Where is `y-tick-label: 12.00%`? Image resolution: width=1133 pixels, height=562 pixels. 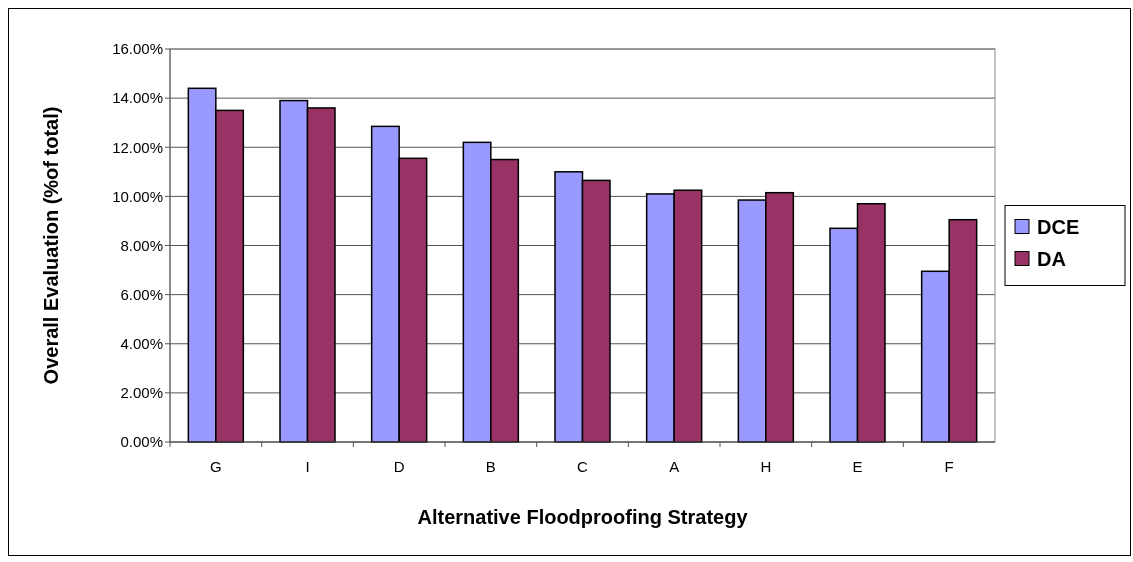 y-tick-label: 12.00% is located at coordinates (137, 147).